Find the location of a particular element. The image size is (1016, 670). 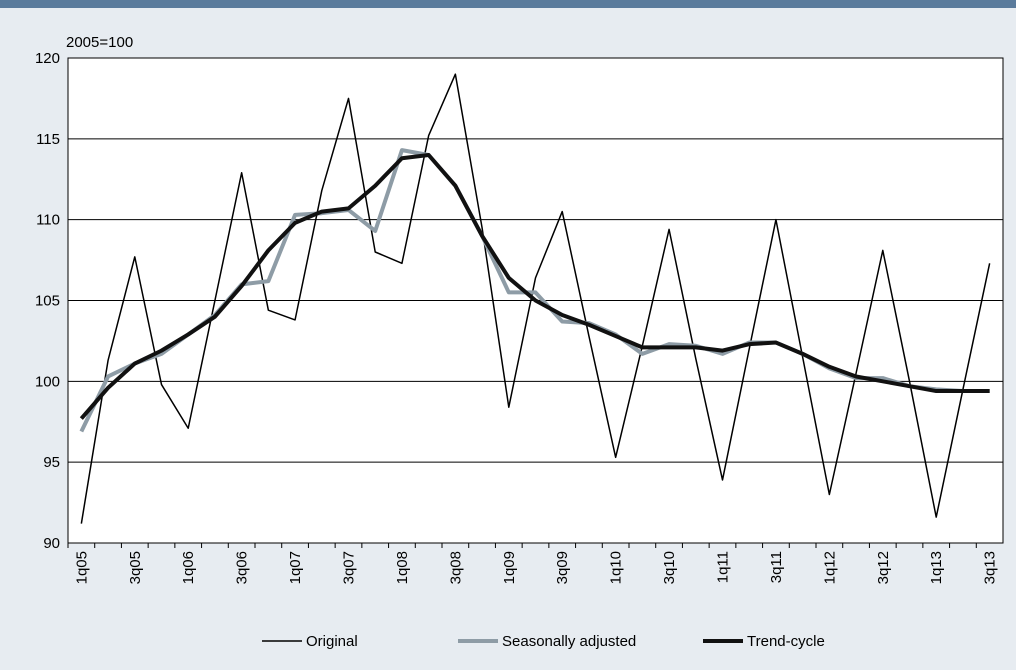

y-tick-label: 90 is located at coordinates (51, 543).